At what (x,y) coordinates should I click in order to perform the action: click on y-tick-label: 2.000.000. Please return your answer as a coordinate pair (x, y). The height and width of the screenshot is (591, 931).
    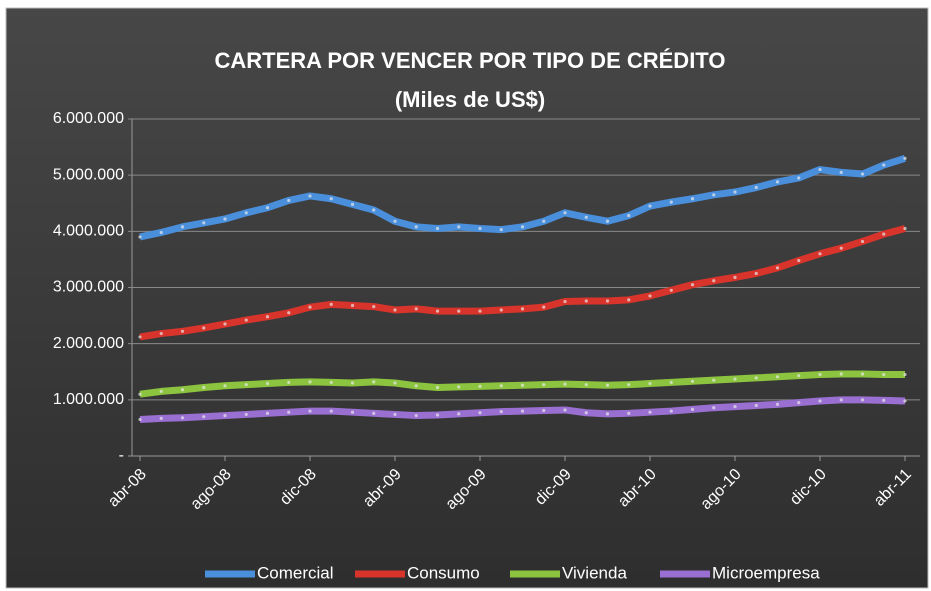
    Looking at the image, I should click on (88, 343).